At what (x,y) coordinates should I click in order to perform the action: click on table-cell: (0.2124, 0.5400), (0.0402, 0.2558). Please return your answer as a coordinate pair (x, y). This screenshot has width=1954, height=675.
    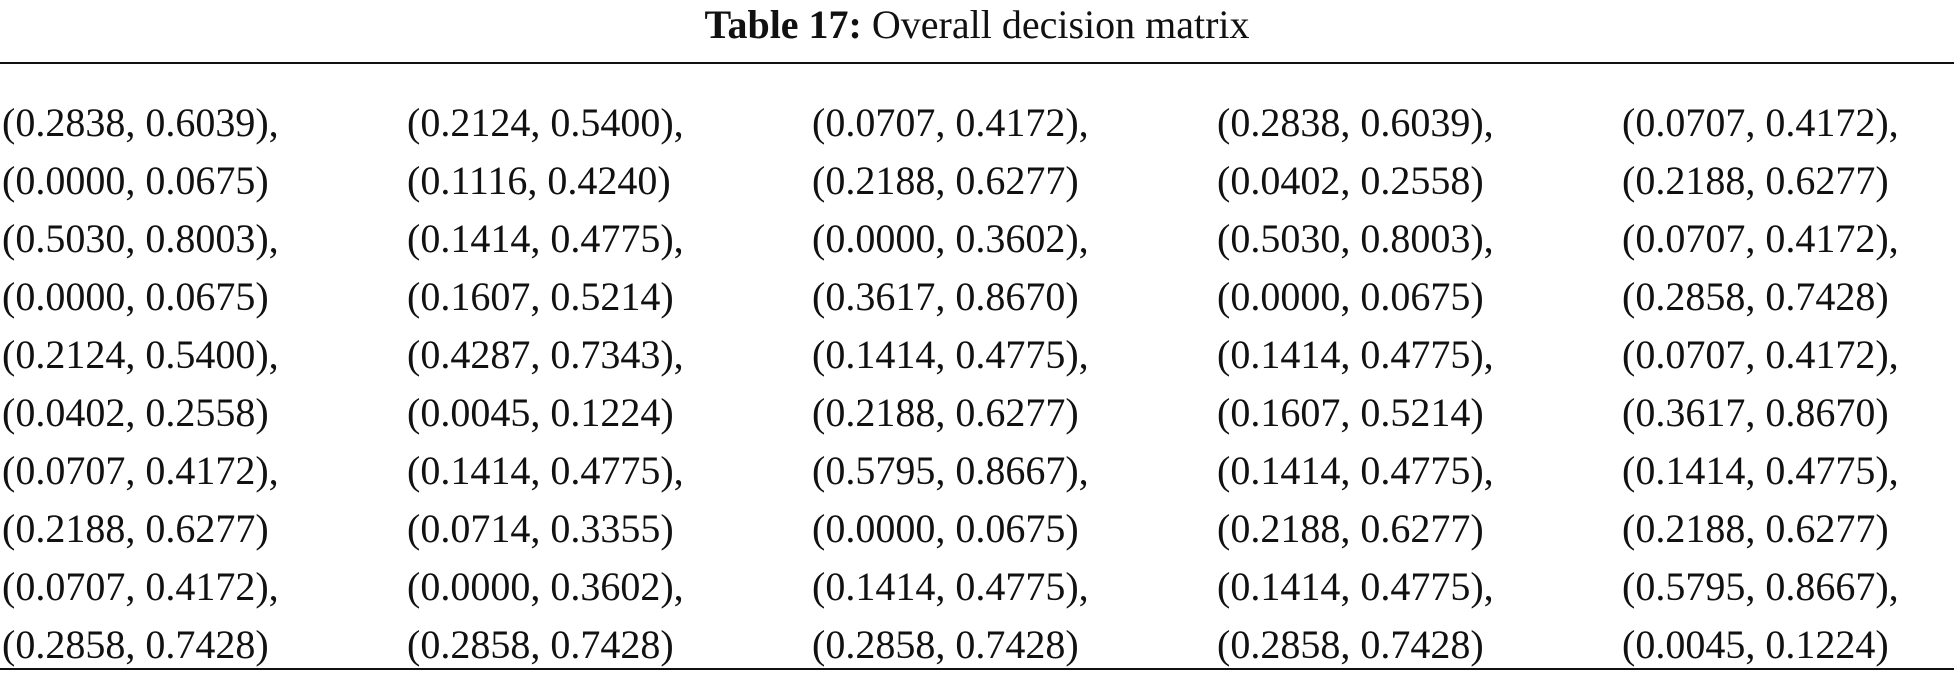
    Looking at the image, I should click on (140, 384).